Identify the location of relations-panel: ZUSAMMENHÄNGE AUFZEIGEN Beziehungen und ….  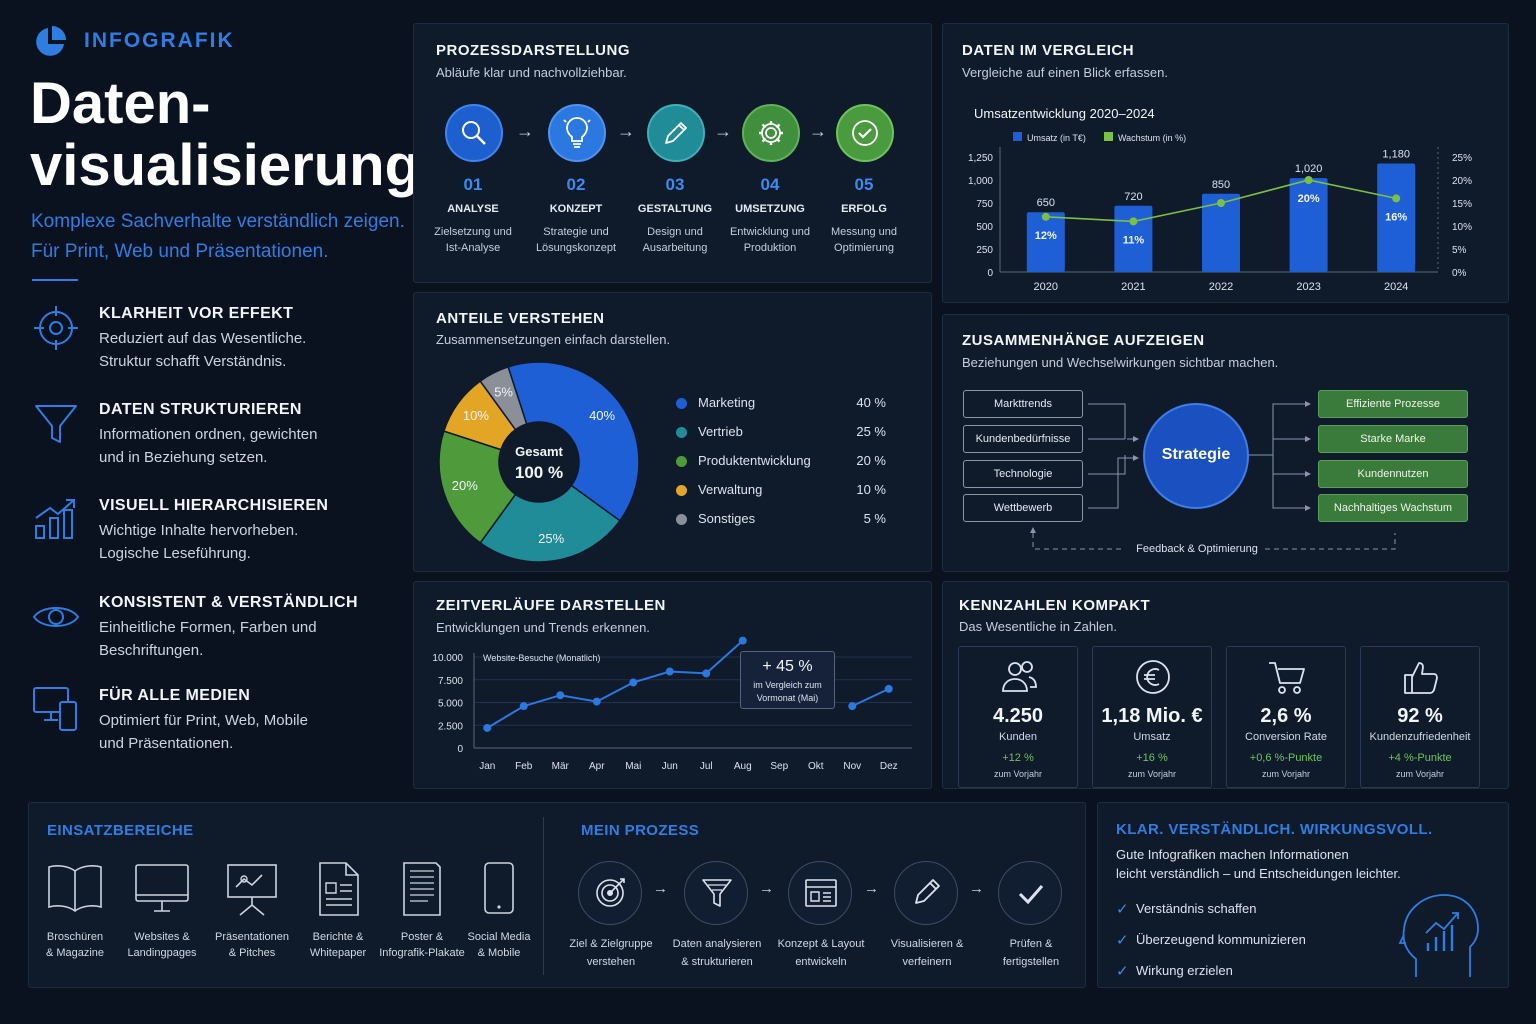
(1225, 443).